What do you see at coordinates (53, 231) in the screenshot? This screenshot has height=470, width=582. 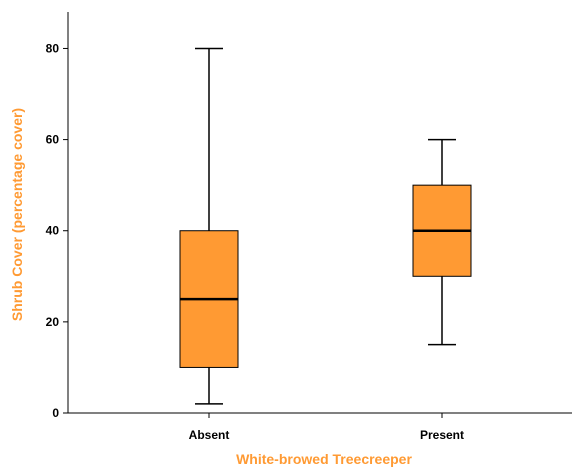 I see `y-tick-label: 40` at bounding box center [53, 231].